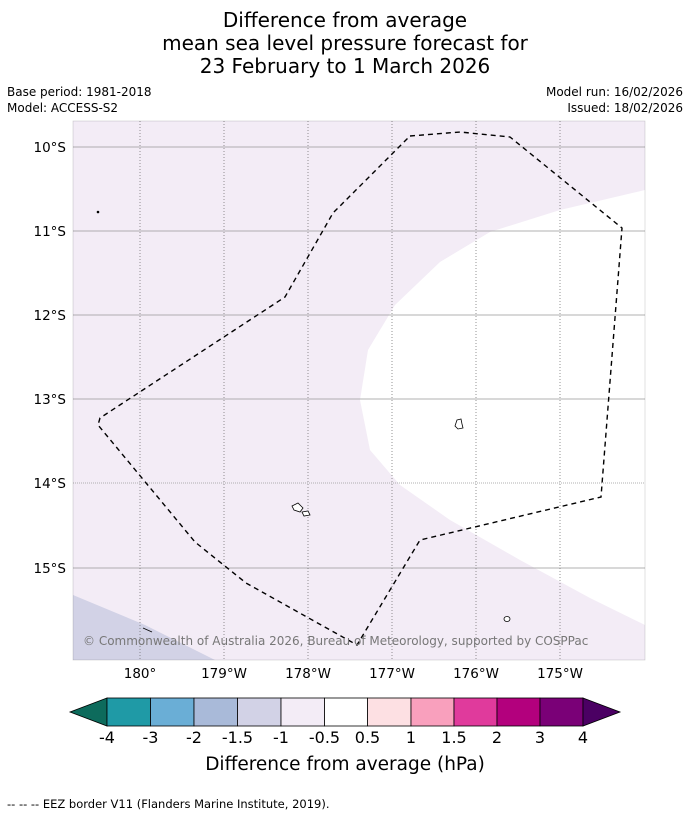 This screenshot has width=690, height=816. Describe the element at coordinates (281, 737) in the screenshot. I see `colorbar-tick-label: -1` at that location.